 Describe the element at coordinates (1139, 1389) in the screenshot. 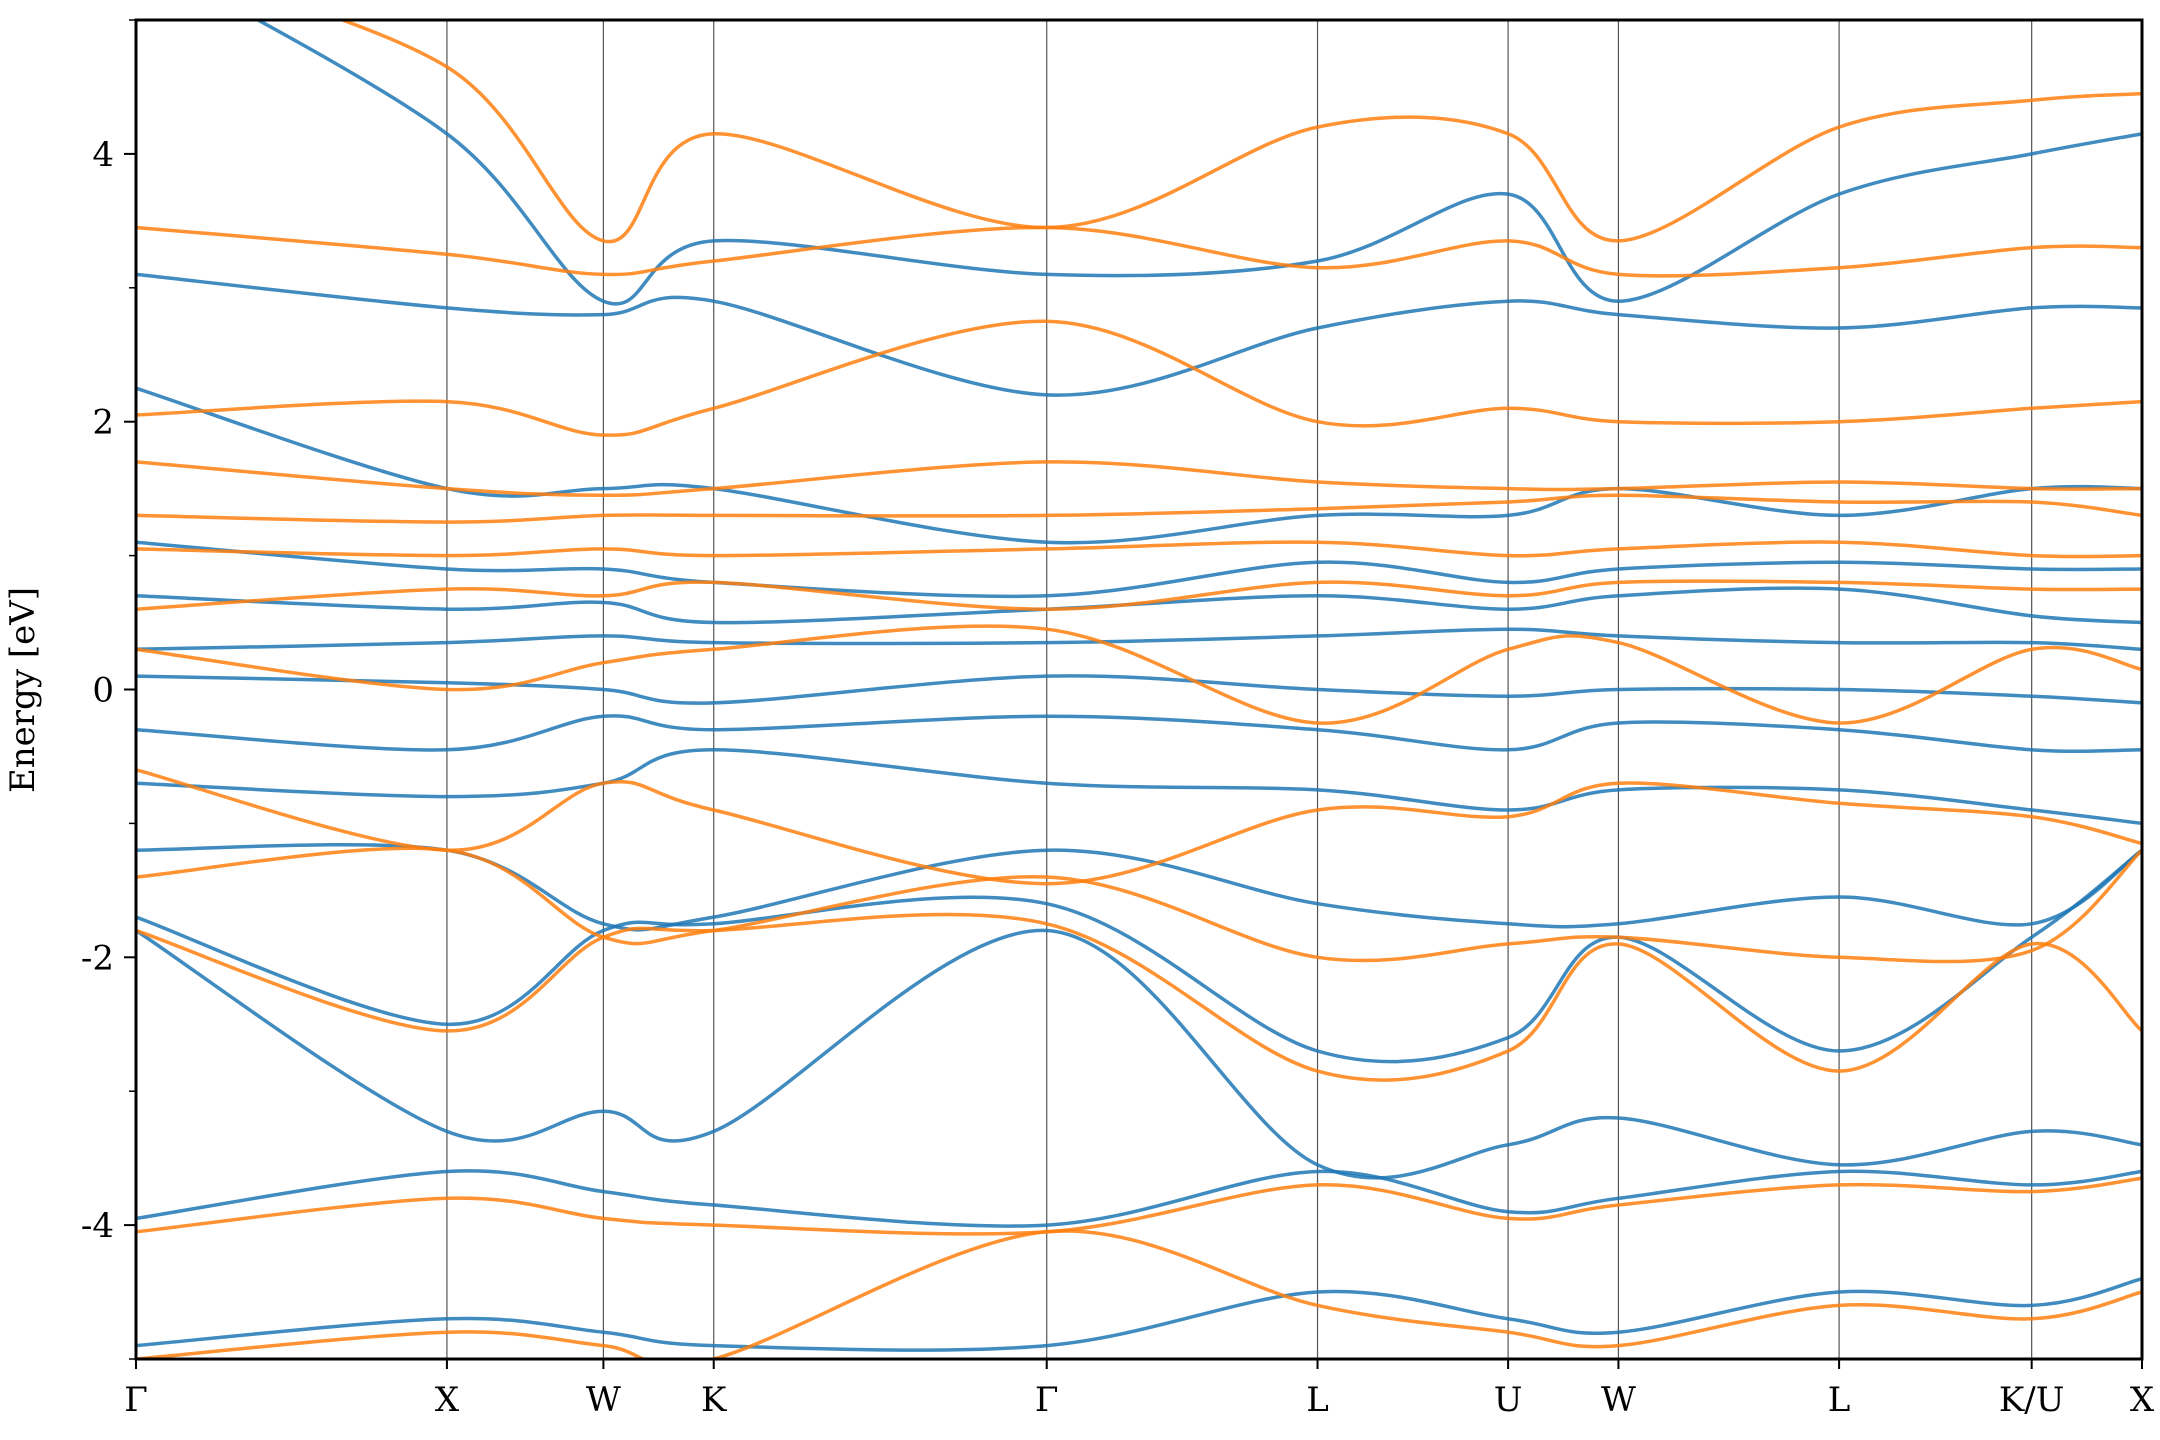

I see `x-axis-ticks: Γ X W K Γ L U W L K/U X` at that location.